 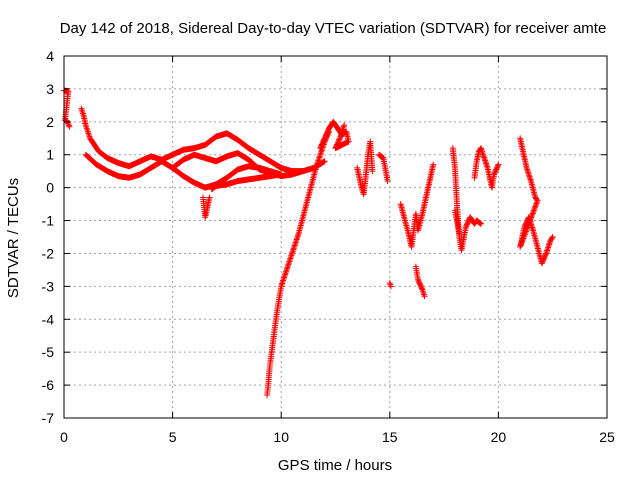 I want to click on y-tick-labels: -7 -6 -5 -4 -3 -2 -1 0 1 2 3 4, so click(x=48, y=237).